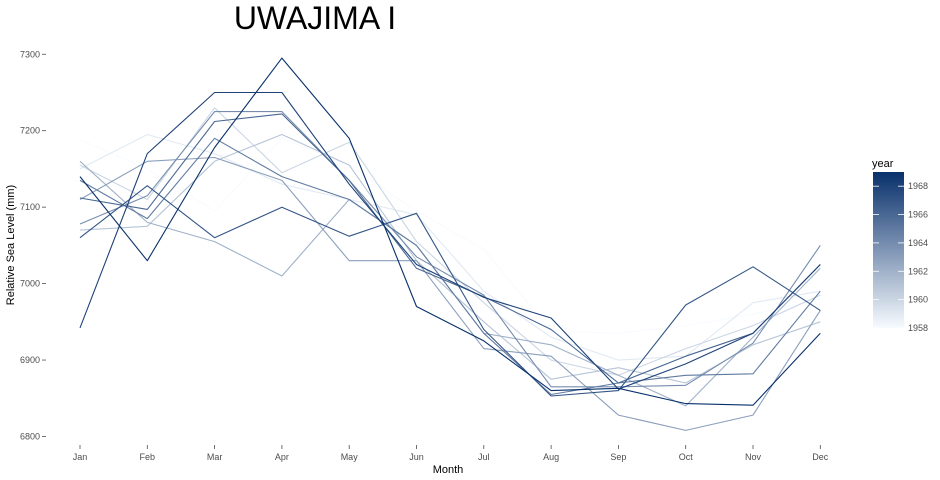  I want to click on legend-tick-label: 1960, so click(918, 300).